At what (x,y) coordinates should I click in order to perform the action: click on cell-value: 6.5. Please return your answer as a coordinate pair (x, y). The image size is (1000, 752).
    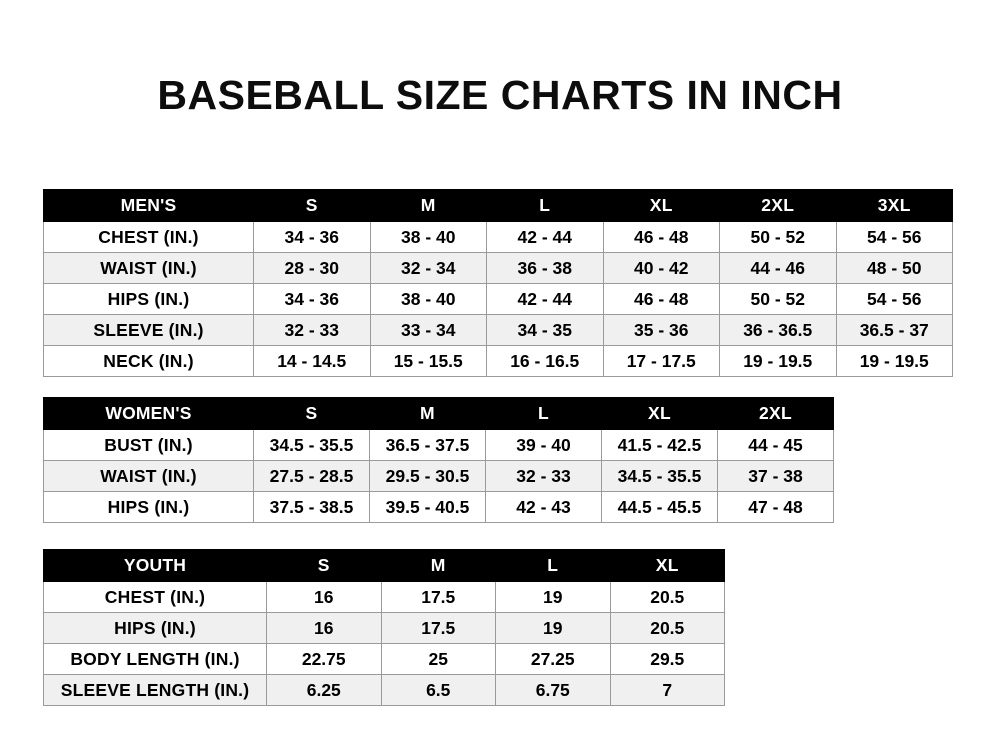
    Looking at the image, I should click on (438, 690).